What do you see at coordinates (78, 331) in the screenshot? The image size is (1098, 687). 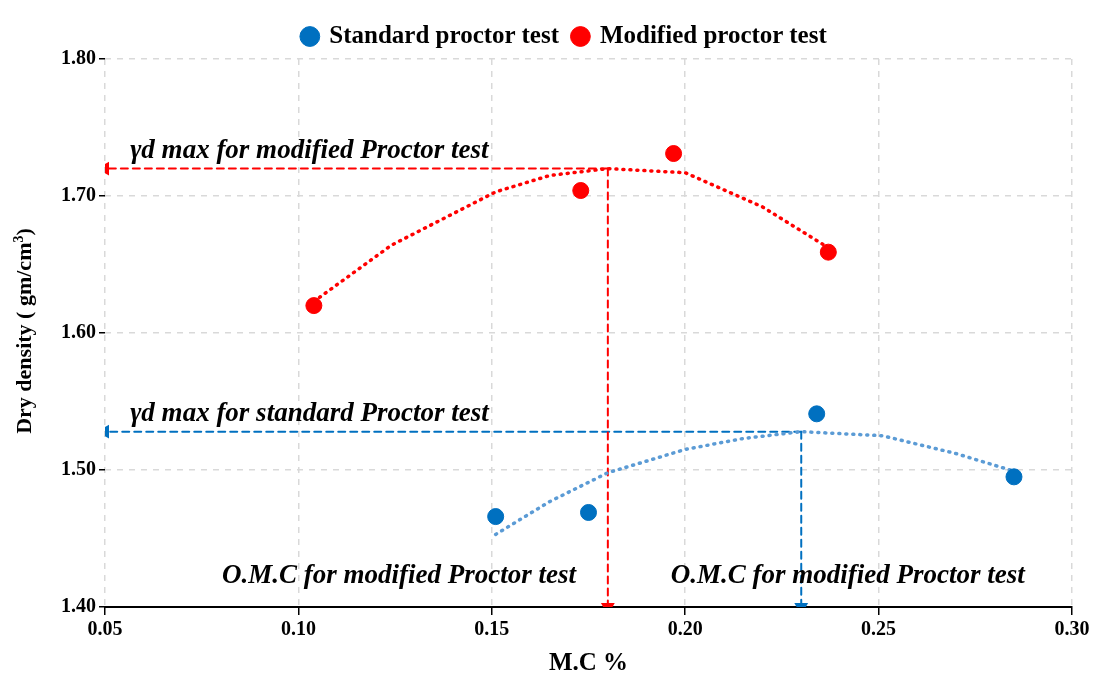 I see `y-tick-label: 1.60` at bounding box center [78, 331].